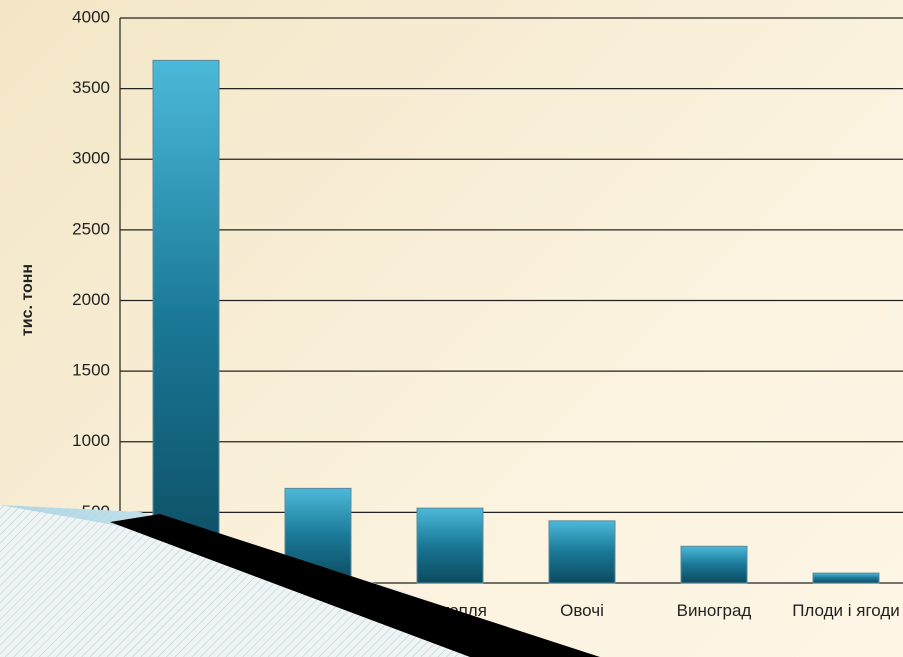 The height and width of the screenshot is (657, 903). What do you see at coordinates (91, 87) in the screenshot?
I see `y-tick-label: 3500` at bounding box center [91, 87].